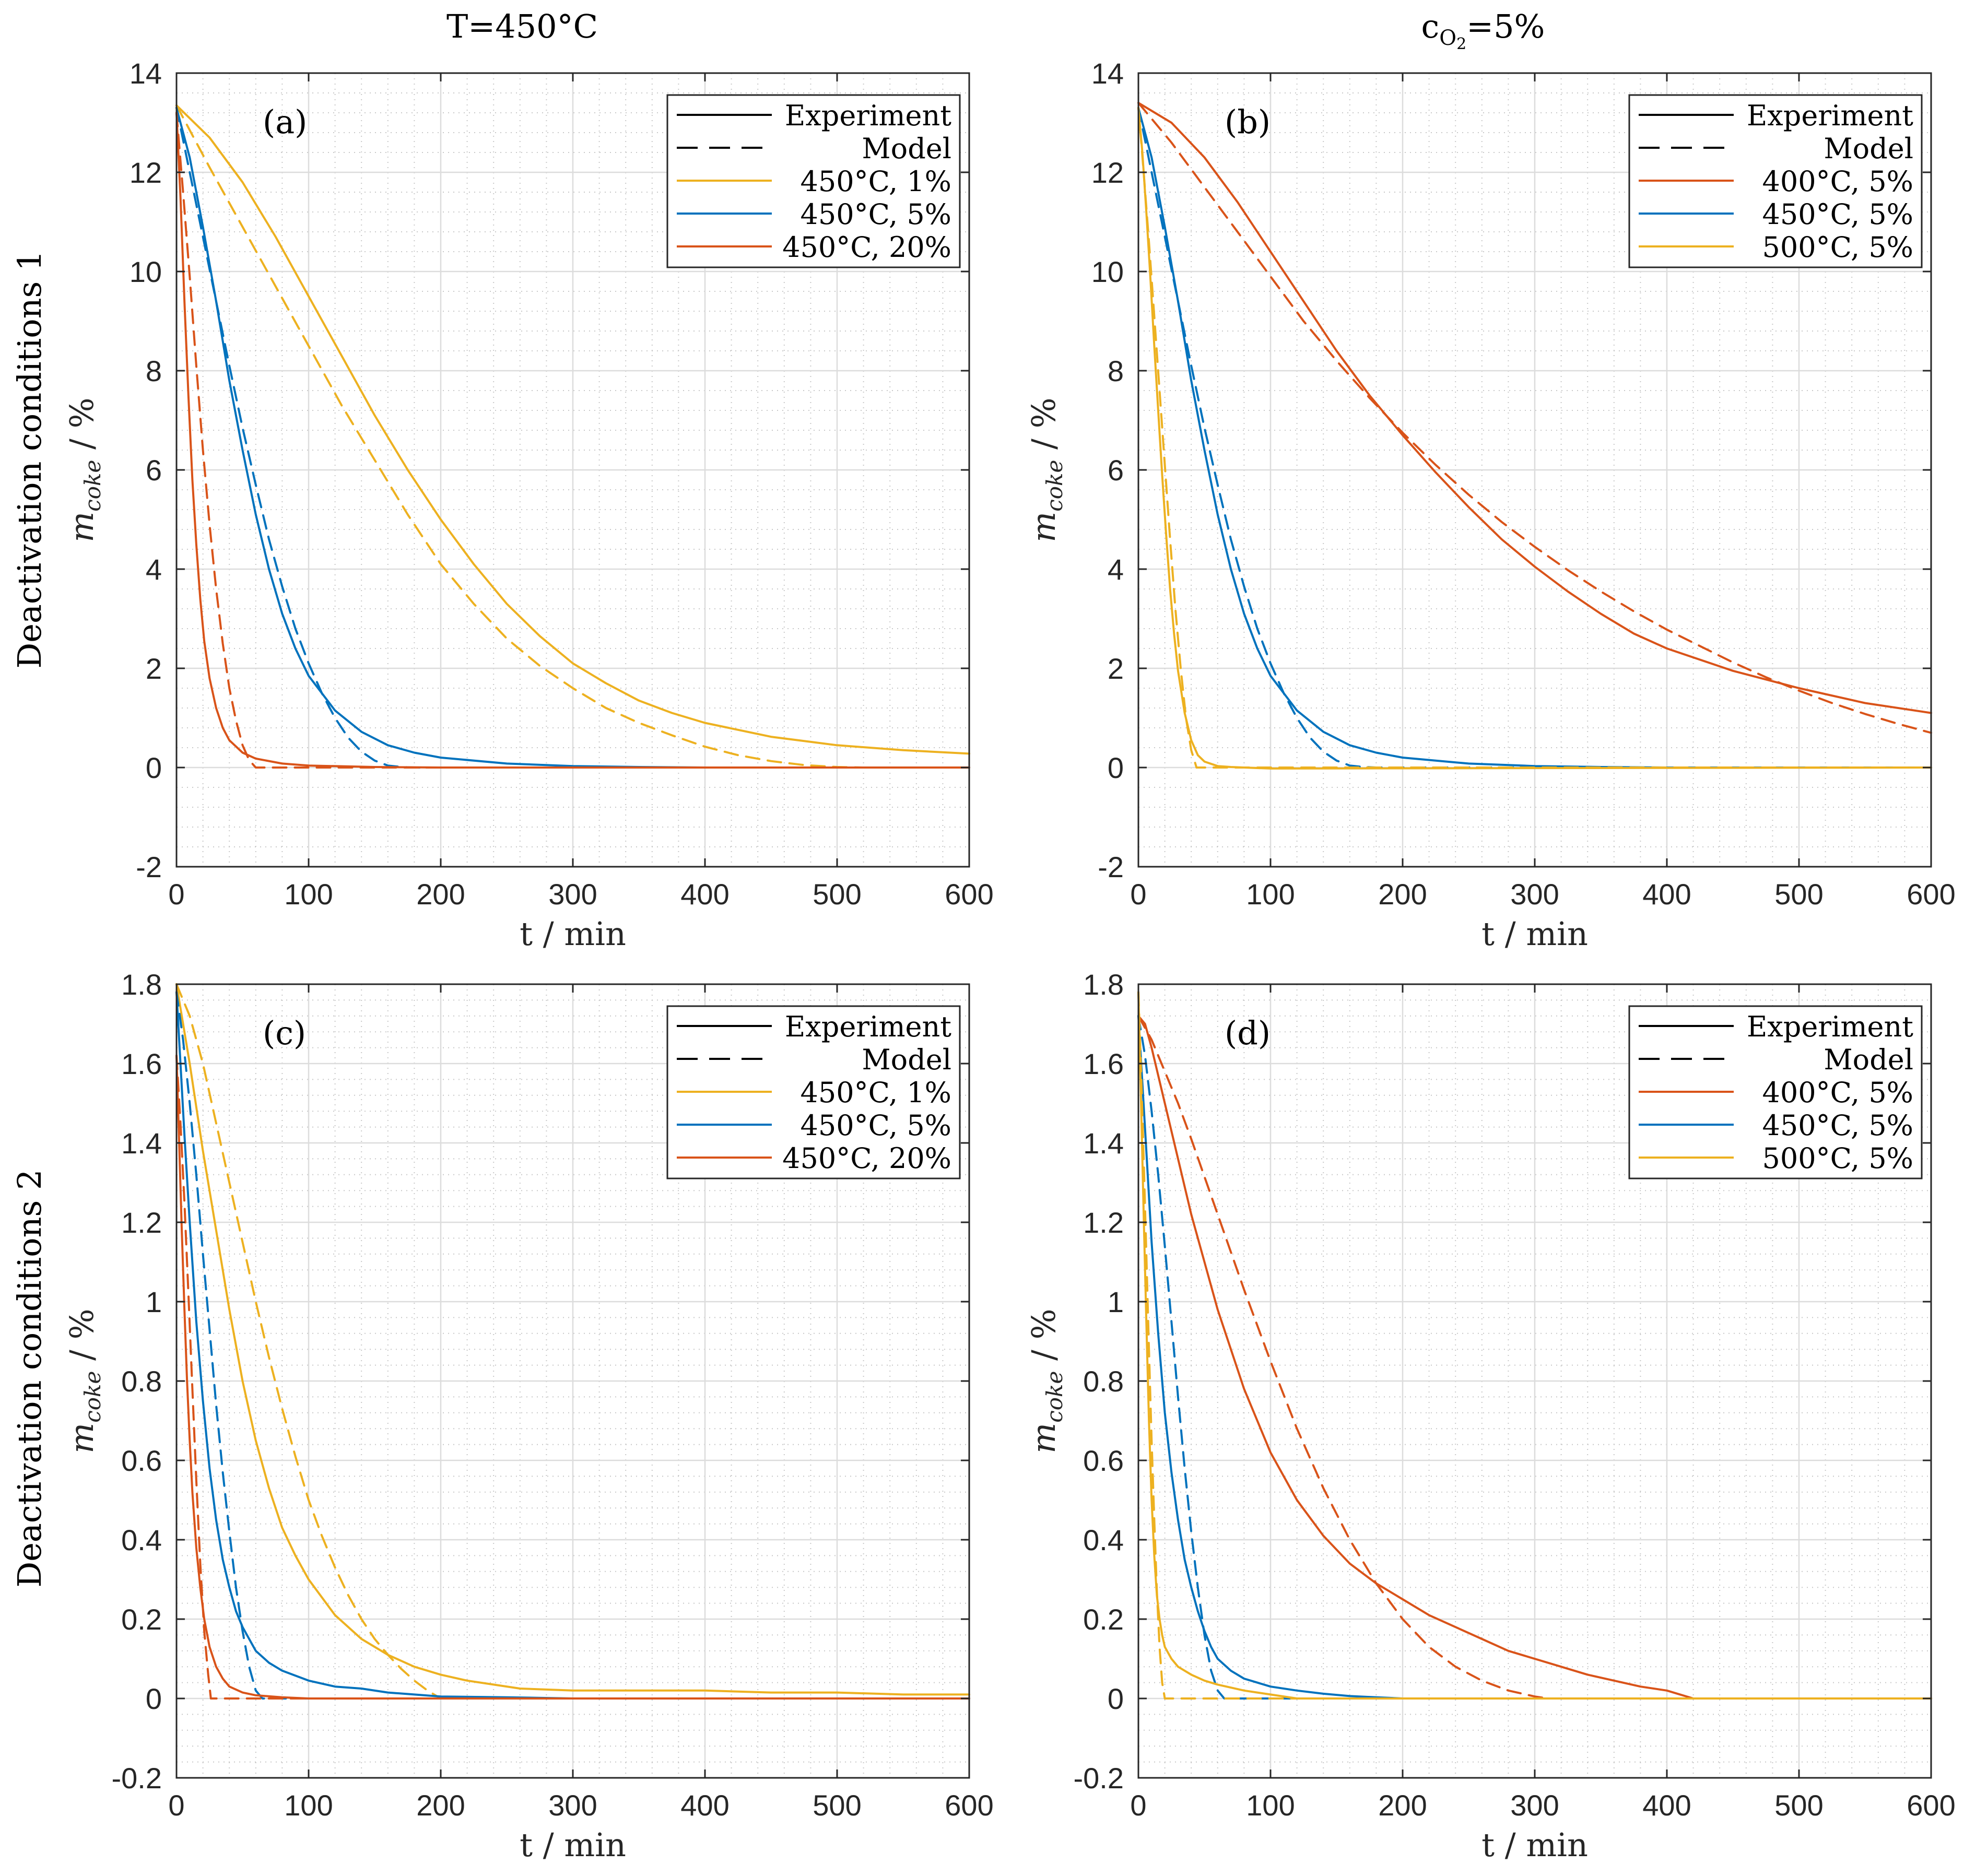  I want to click on row-title-conditions-2: Deactivation conditions 2, so click(29, 1378).